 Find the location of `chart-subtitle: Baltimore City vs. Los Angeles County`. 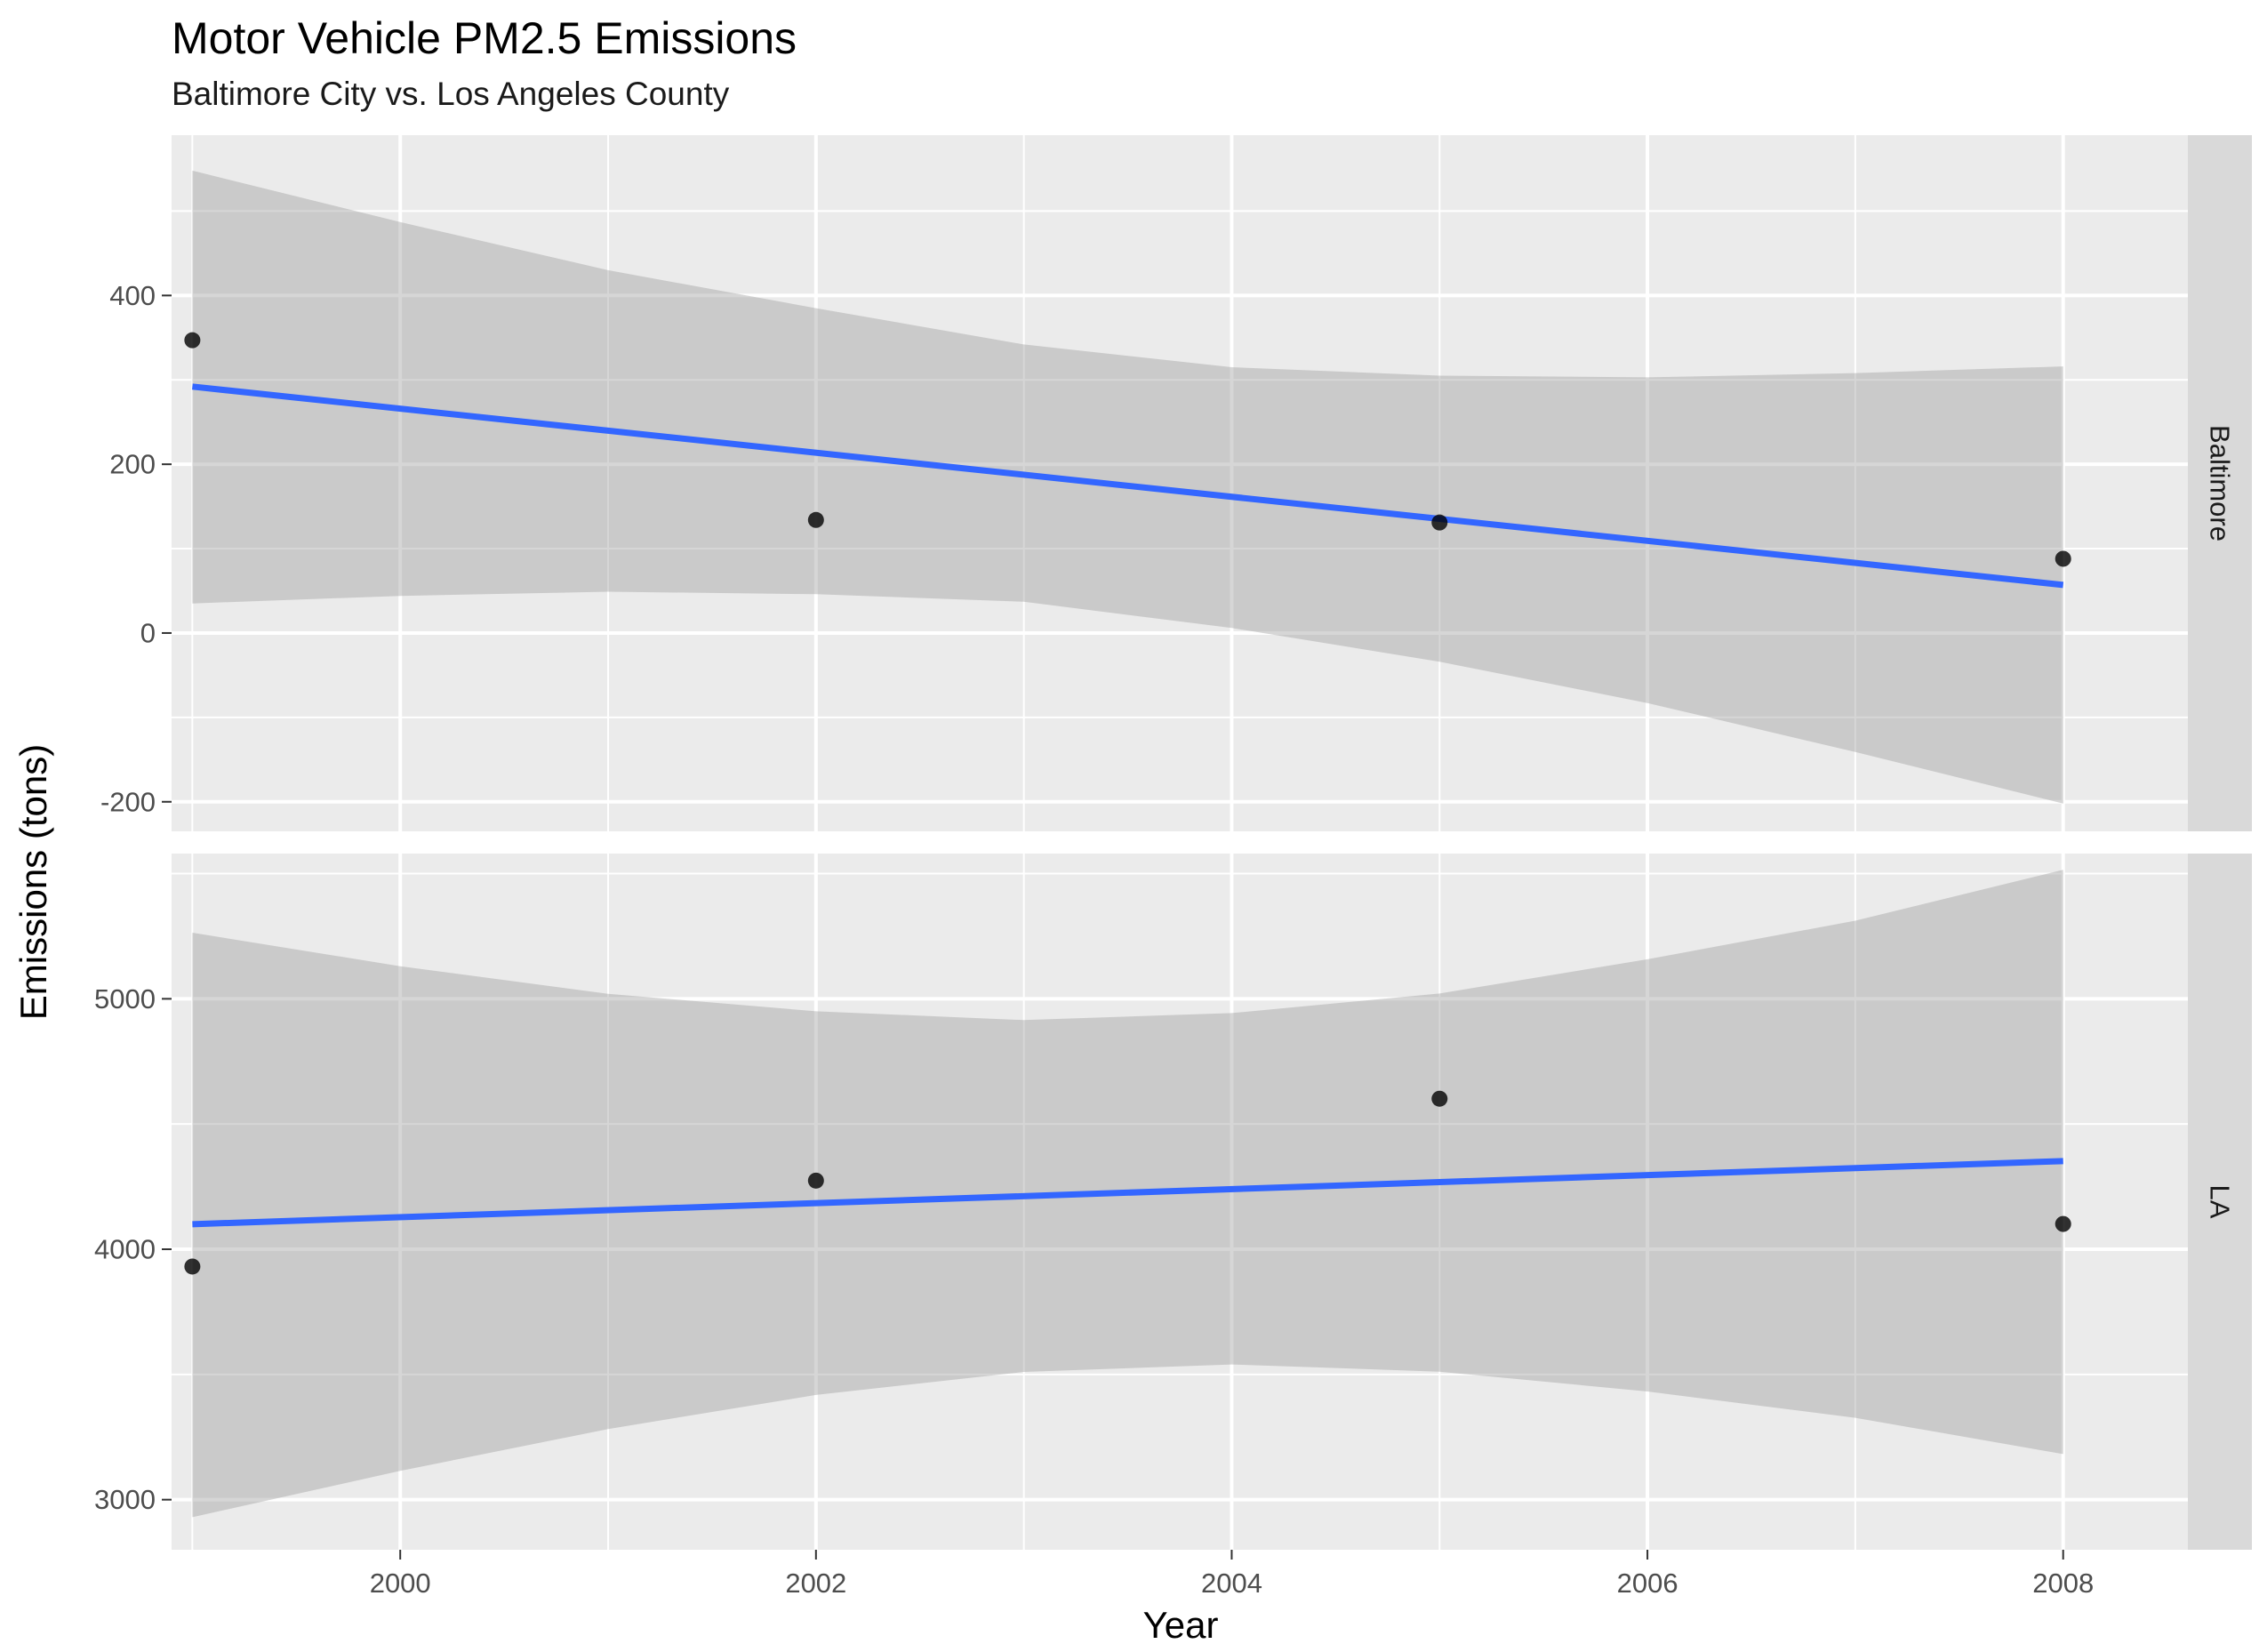

chart-subtitle: Baltimore City vs. Los Angeles County is located at coordinates (451, 94).